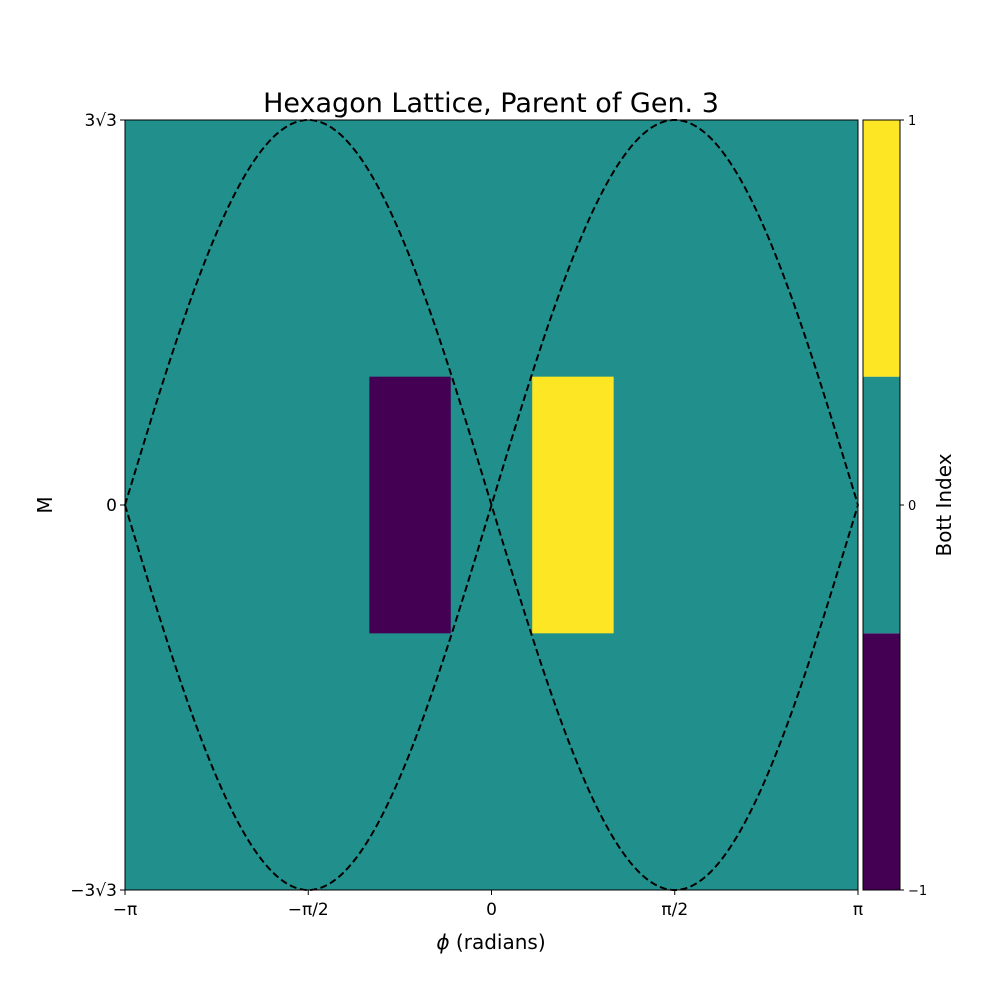 The height and width of the screenshot is (1000, 1000). I want to click on colorbar: −1 0 1, so click(894, 506).